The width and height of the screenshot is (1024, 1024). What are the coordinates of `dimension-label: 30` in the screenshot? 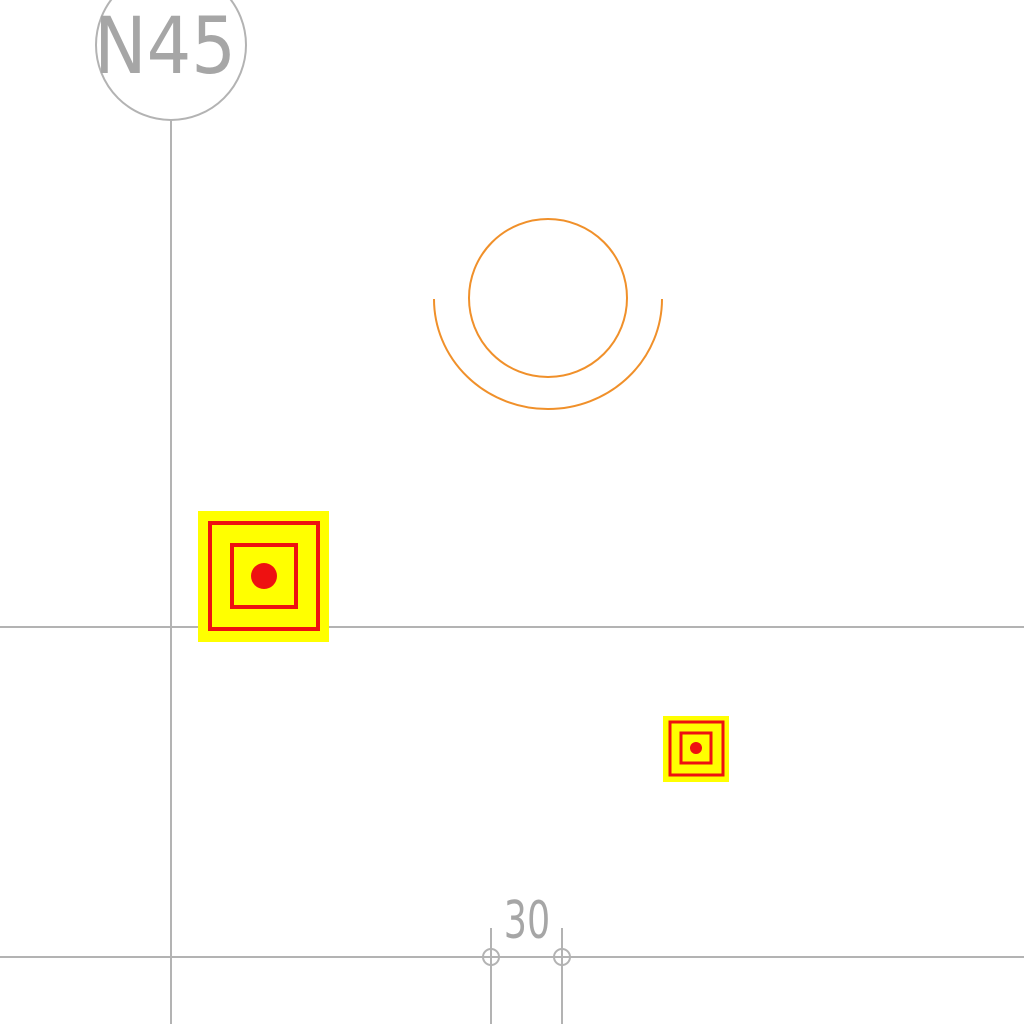 It's located at (527, 920).